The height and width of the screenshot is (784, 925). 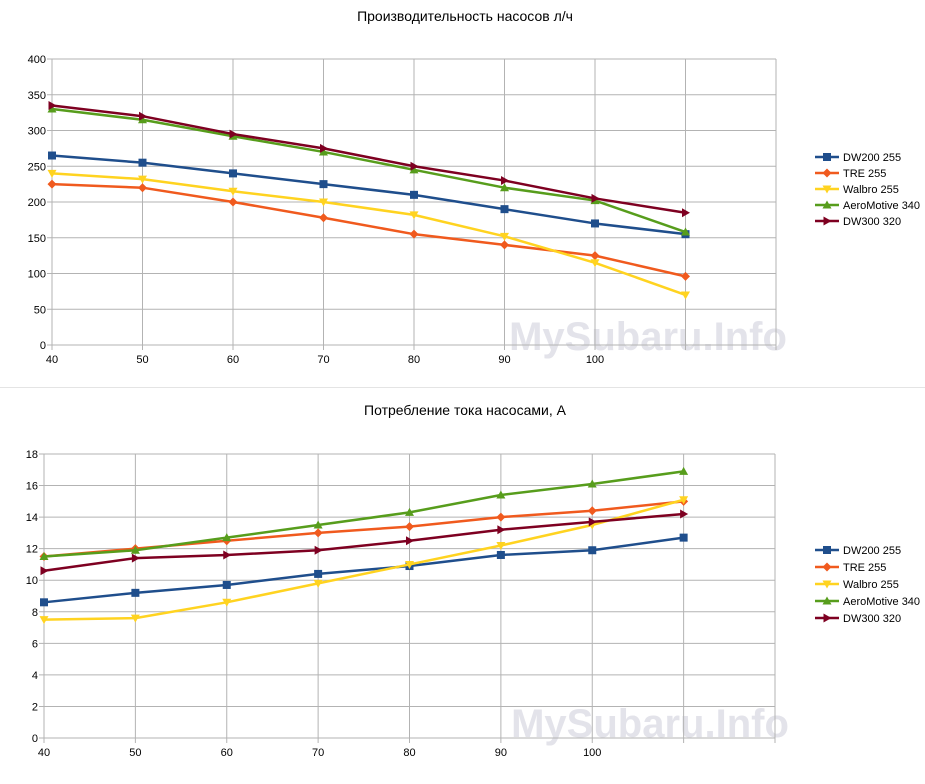 I want to click on flow-watermark: MySubaru.Info, so click(x=648, y=337).